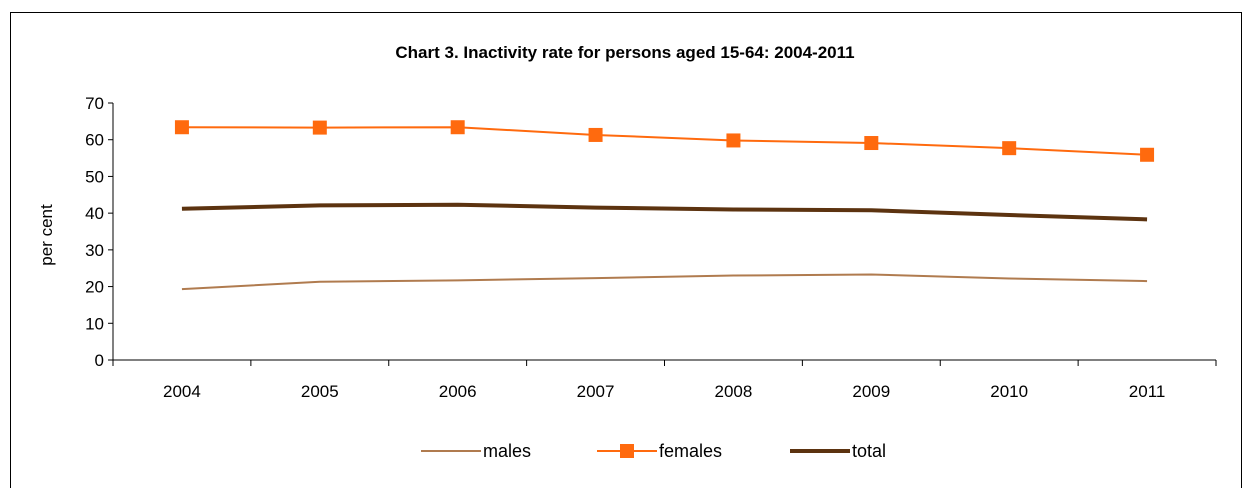 This screenshot has height=488, width=1250. Describe the element at coordinates (838, 451) in the screenshot. I see `legend-item-total: total` at that location.